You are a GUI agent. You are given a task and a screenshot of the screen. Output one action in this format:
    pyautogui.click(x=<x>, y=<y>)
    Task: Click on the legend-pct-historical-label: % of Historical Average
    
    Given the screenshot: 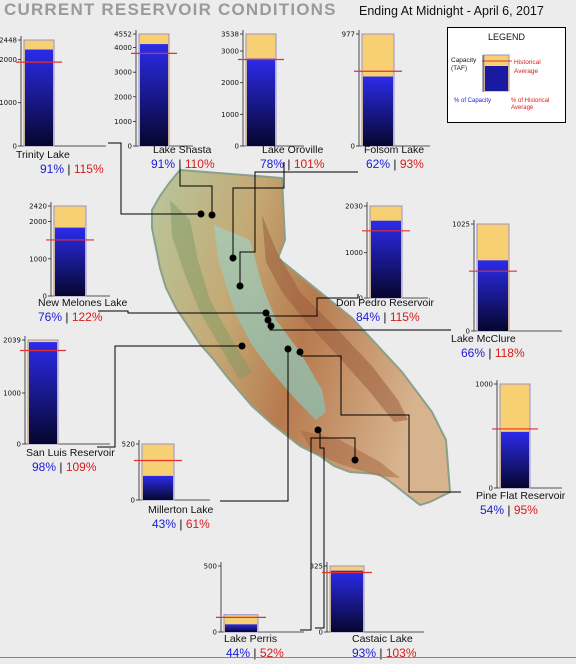 What is the action you would take?
    pyautogui.click(x=530, y=104)
    